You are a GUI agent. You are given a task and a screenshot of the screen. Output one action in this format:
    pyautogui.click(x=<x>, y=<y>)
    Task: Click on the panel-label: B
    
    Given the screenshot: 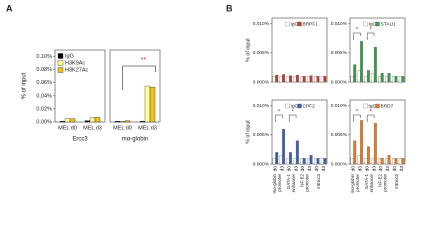 What is the action you would take?
    pyautogui.click(x=229, y=8)
    